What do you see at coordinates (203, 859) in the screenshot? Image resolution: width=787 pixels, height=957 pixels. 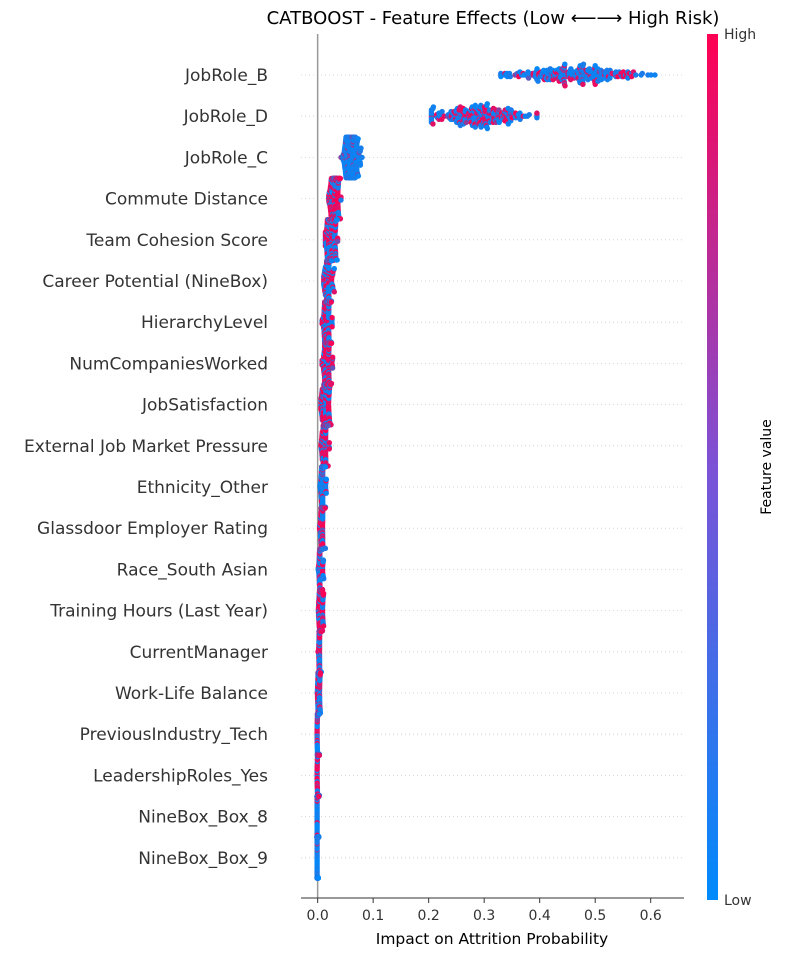 I see `feature-label: NineBox_Box_9` at bounding box center [203, 859].